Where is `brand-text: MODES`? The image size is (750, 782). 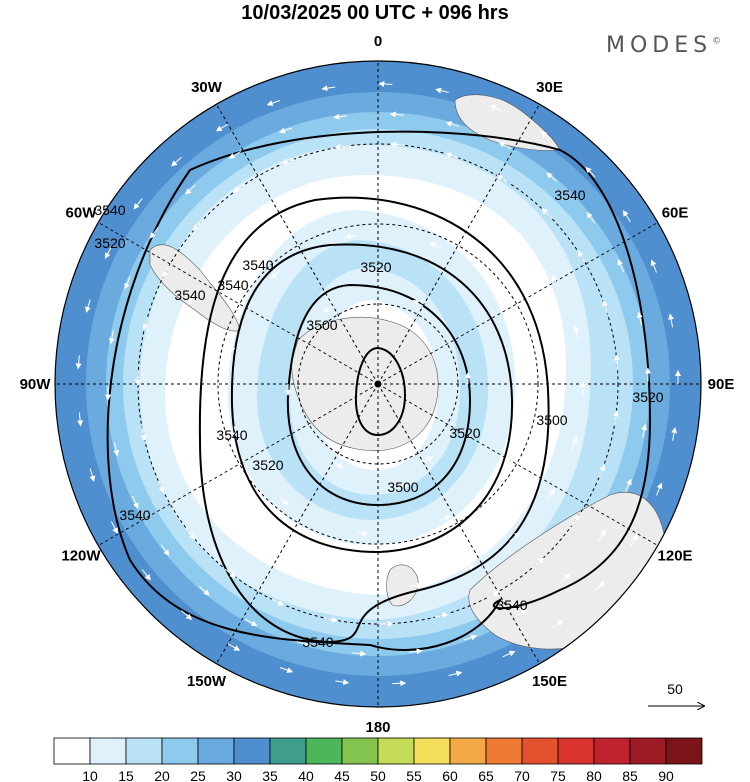 brand-text: MODES is located at coordinates (659, 45).